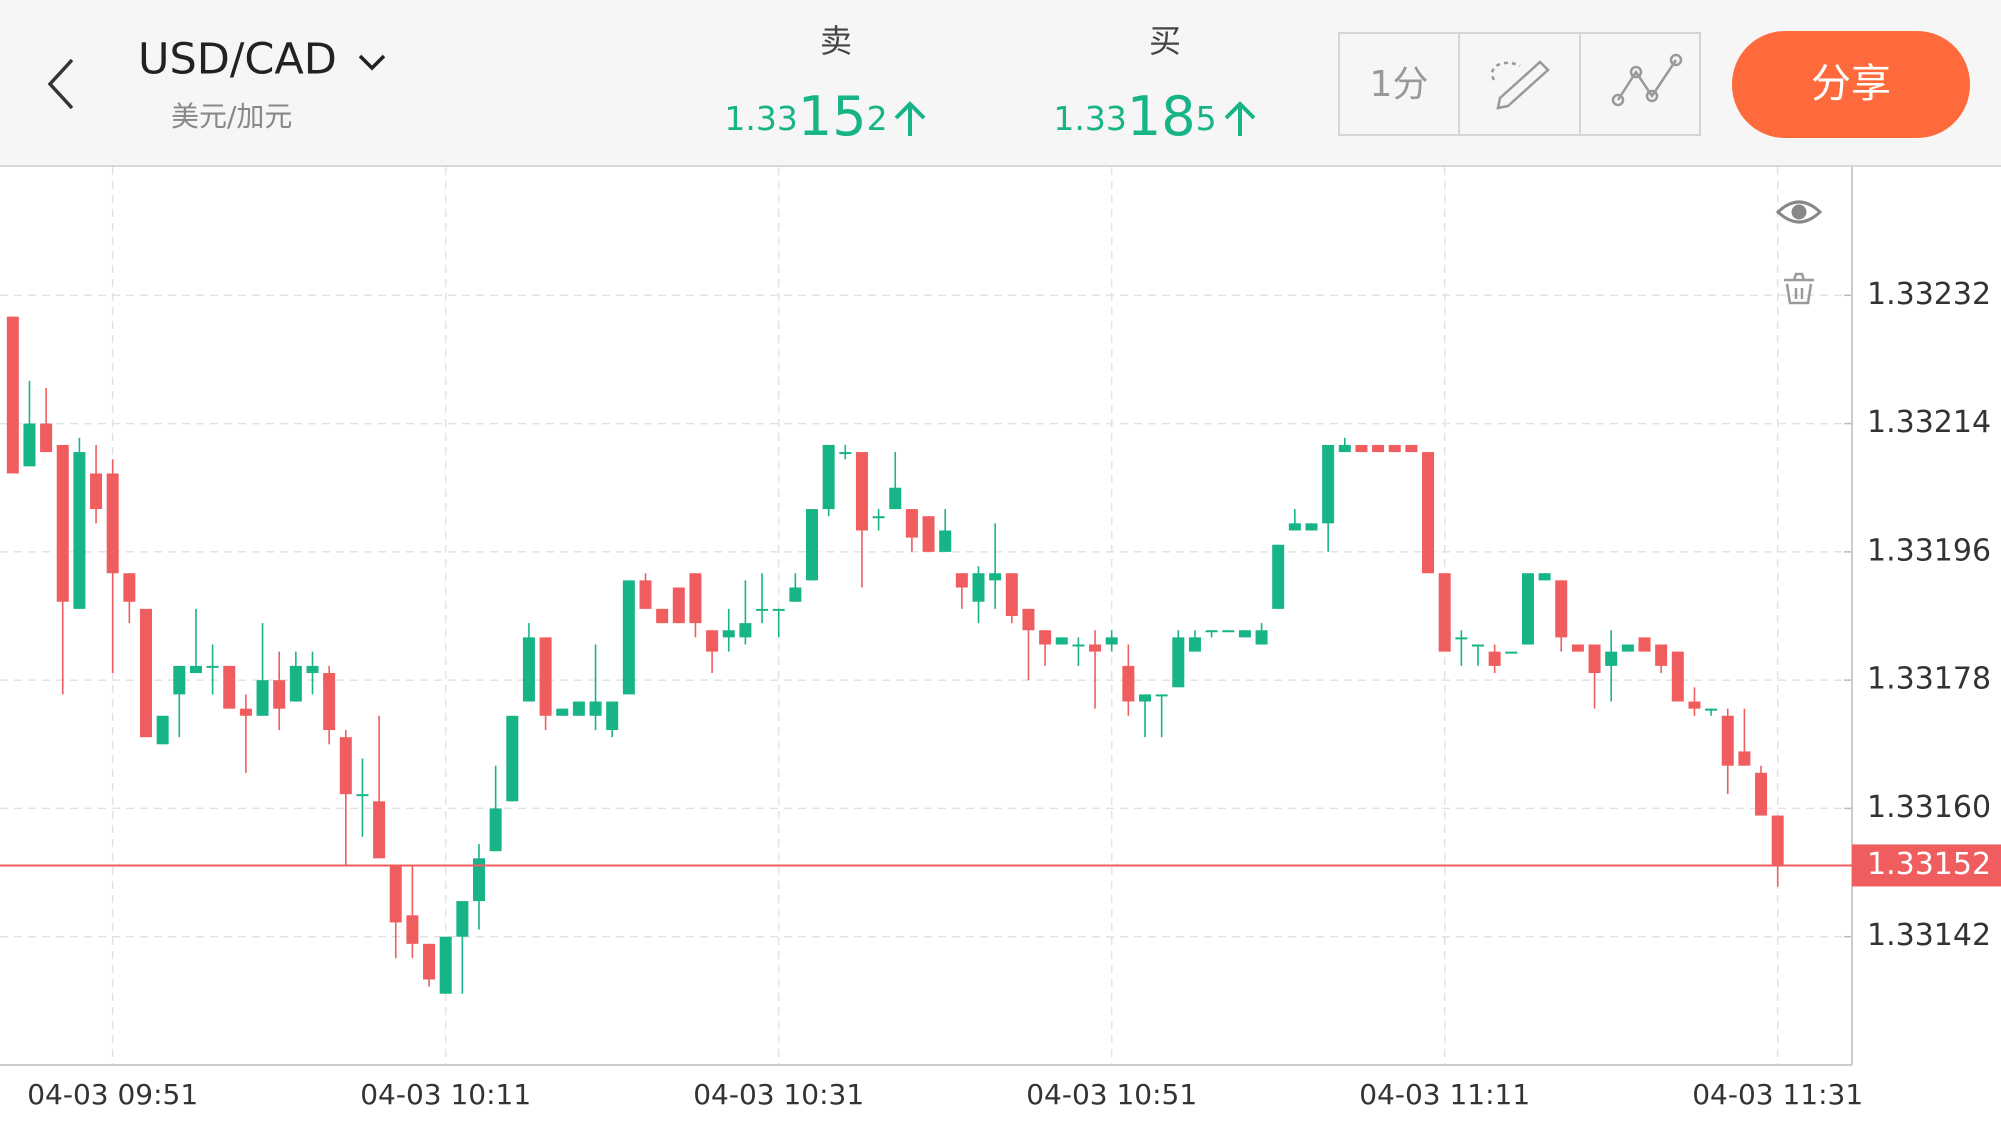  What do you see at coordinates (60, 84) in the screenshot?
I see `back-button` at bounding box center [60, 84].